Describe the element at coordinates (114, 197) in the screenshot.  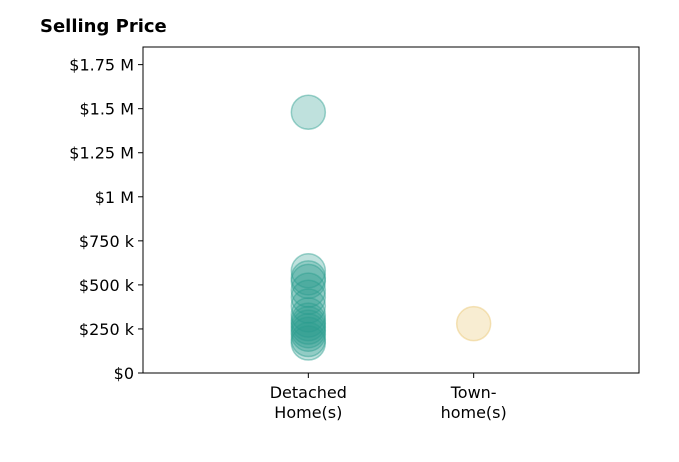
I see `y-tick-label: $1 M` at that location.